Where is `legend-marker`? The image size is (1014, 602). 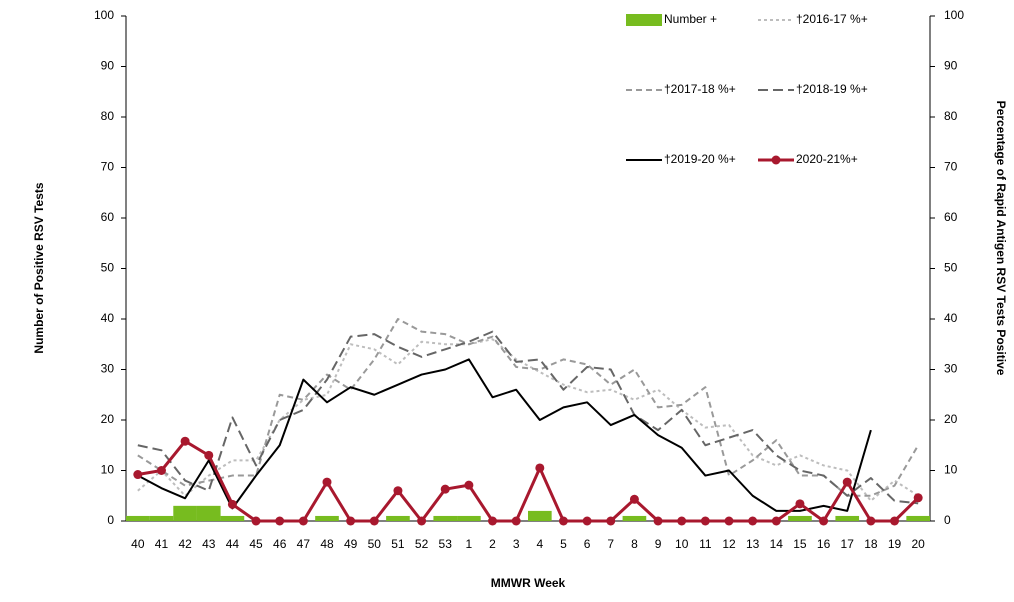
legend-marker is located at coordinates (776, 160).